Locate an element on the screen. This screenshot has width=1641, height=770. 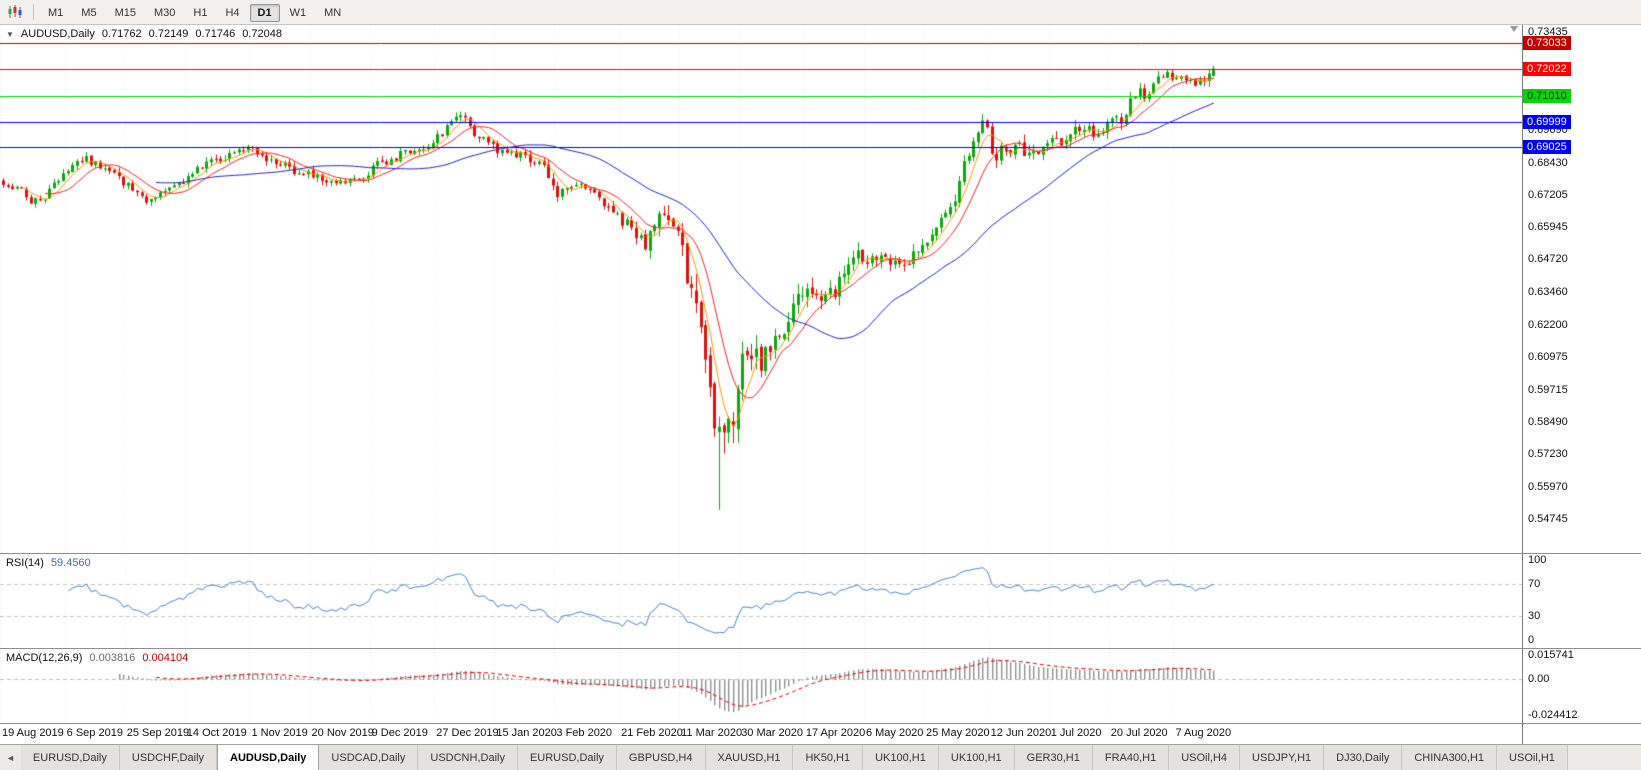
timeframe-button-d1: D1 is located at coordinates (264, 13).